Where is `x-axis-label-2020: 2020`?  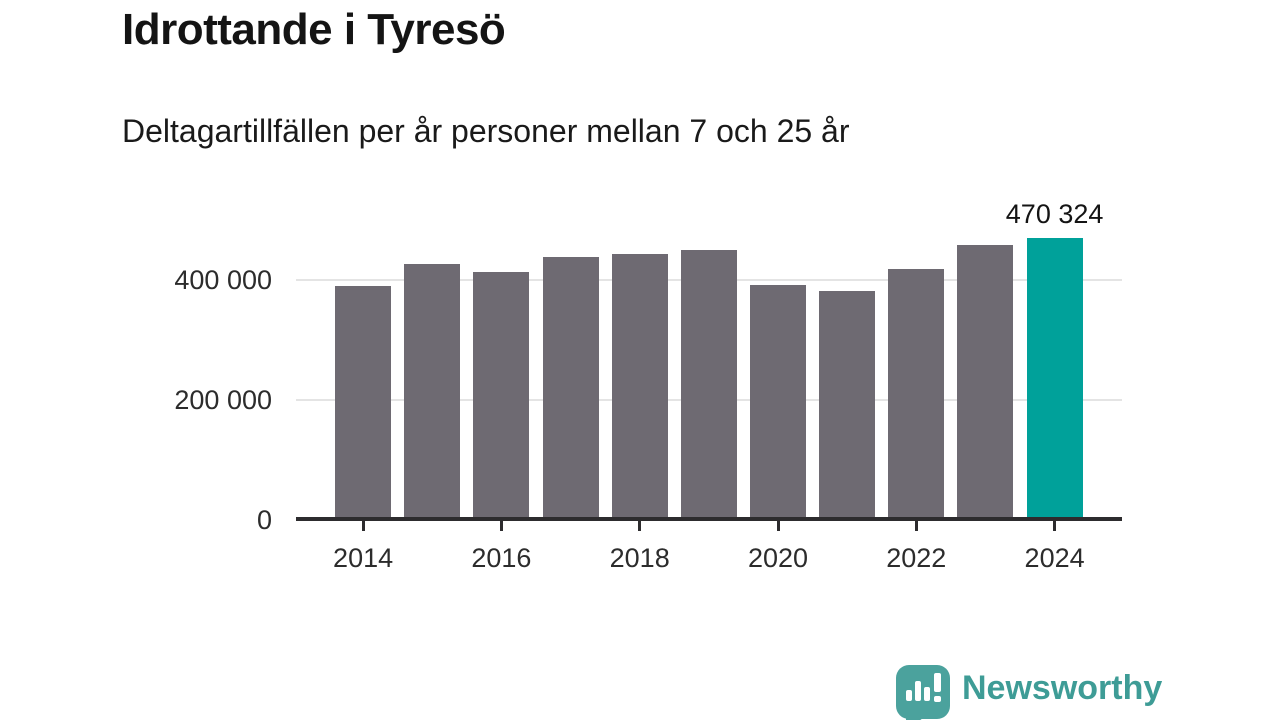 x-axis-label-2020: 2020 is located at coordinates (778, 558).